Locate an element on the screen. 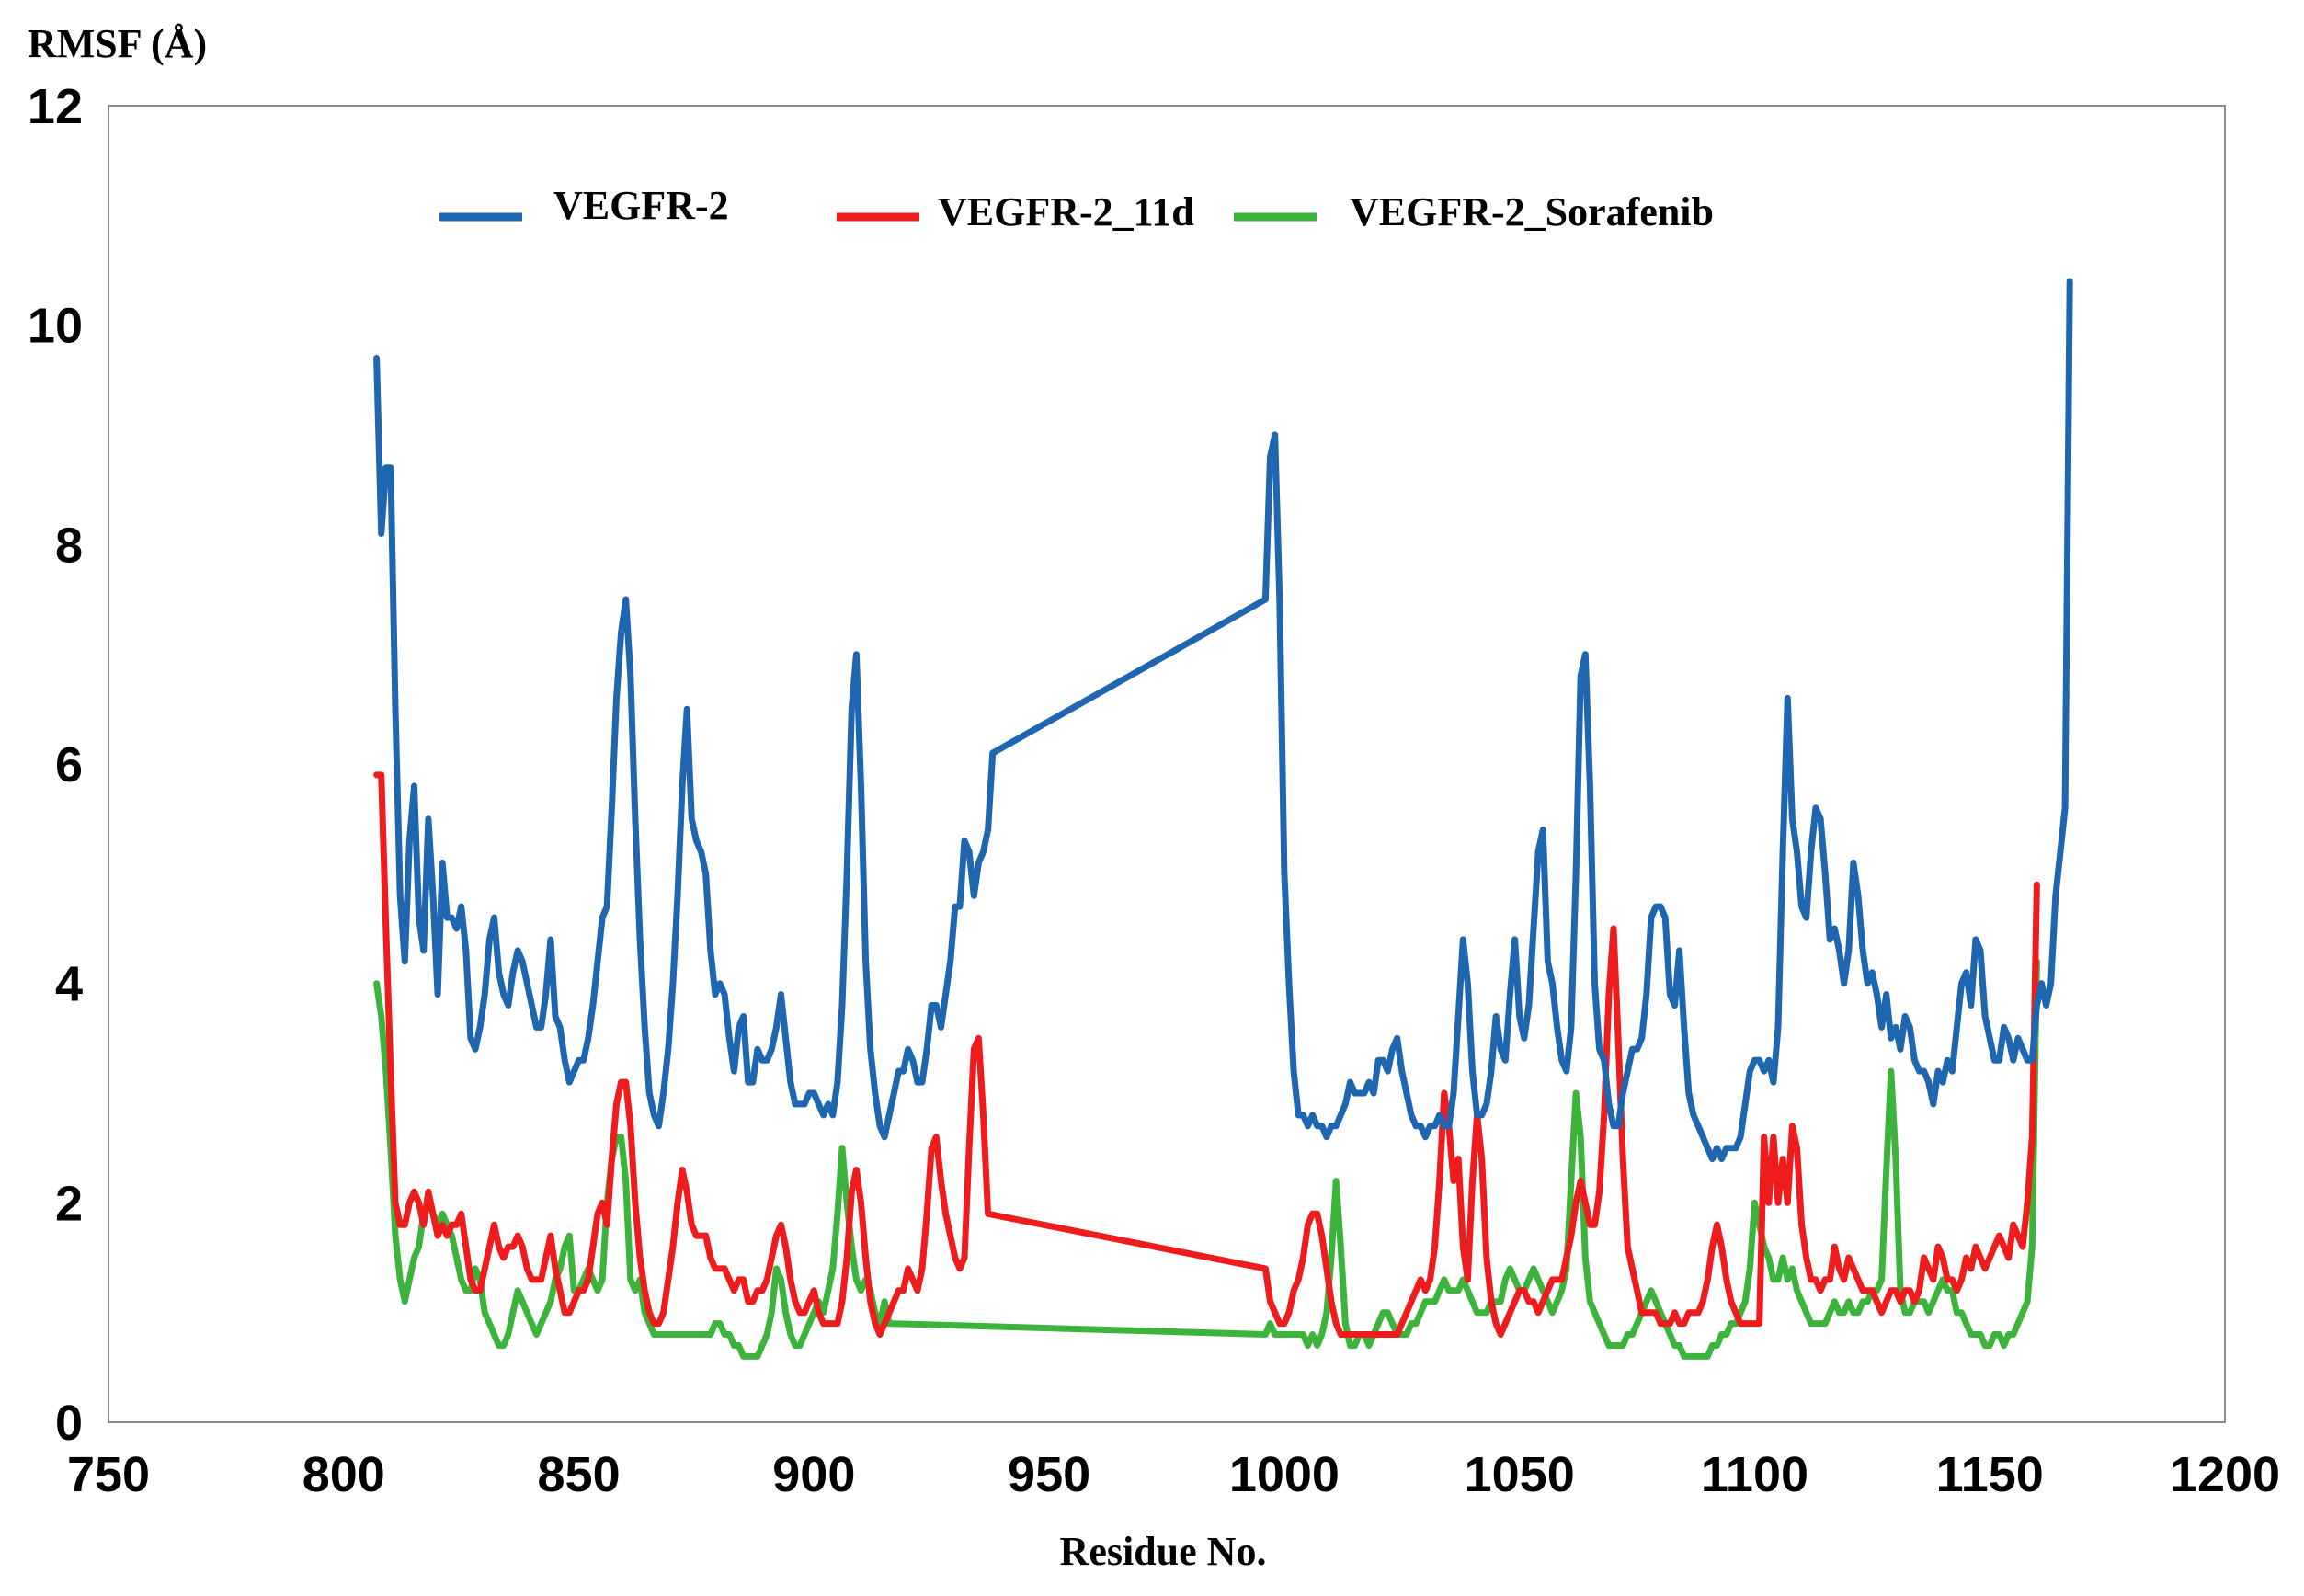 This screenshot has width=2304, height=1596. y-tick-labels: 0 2 4 6 8 10 12 is located at coordinates (55, 765).